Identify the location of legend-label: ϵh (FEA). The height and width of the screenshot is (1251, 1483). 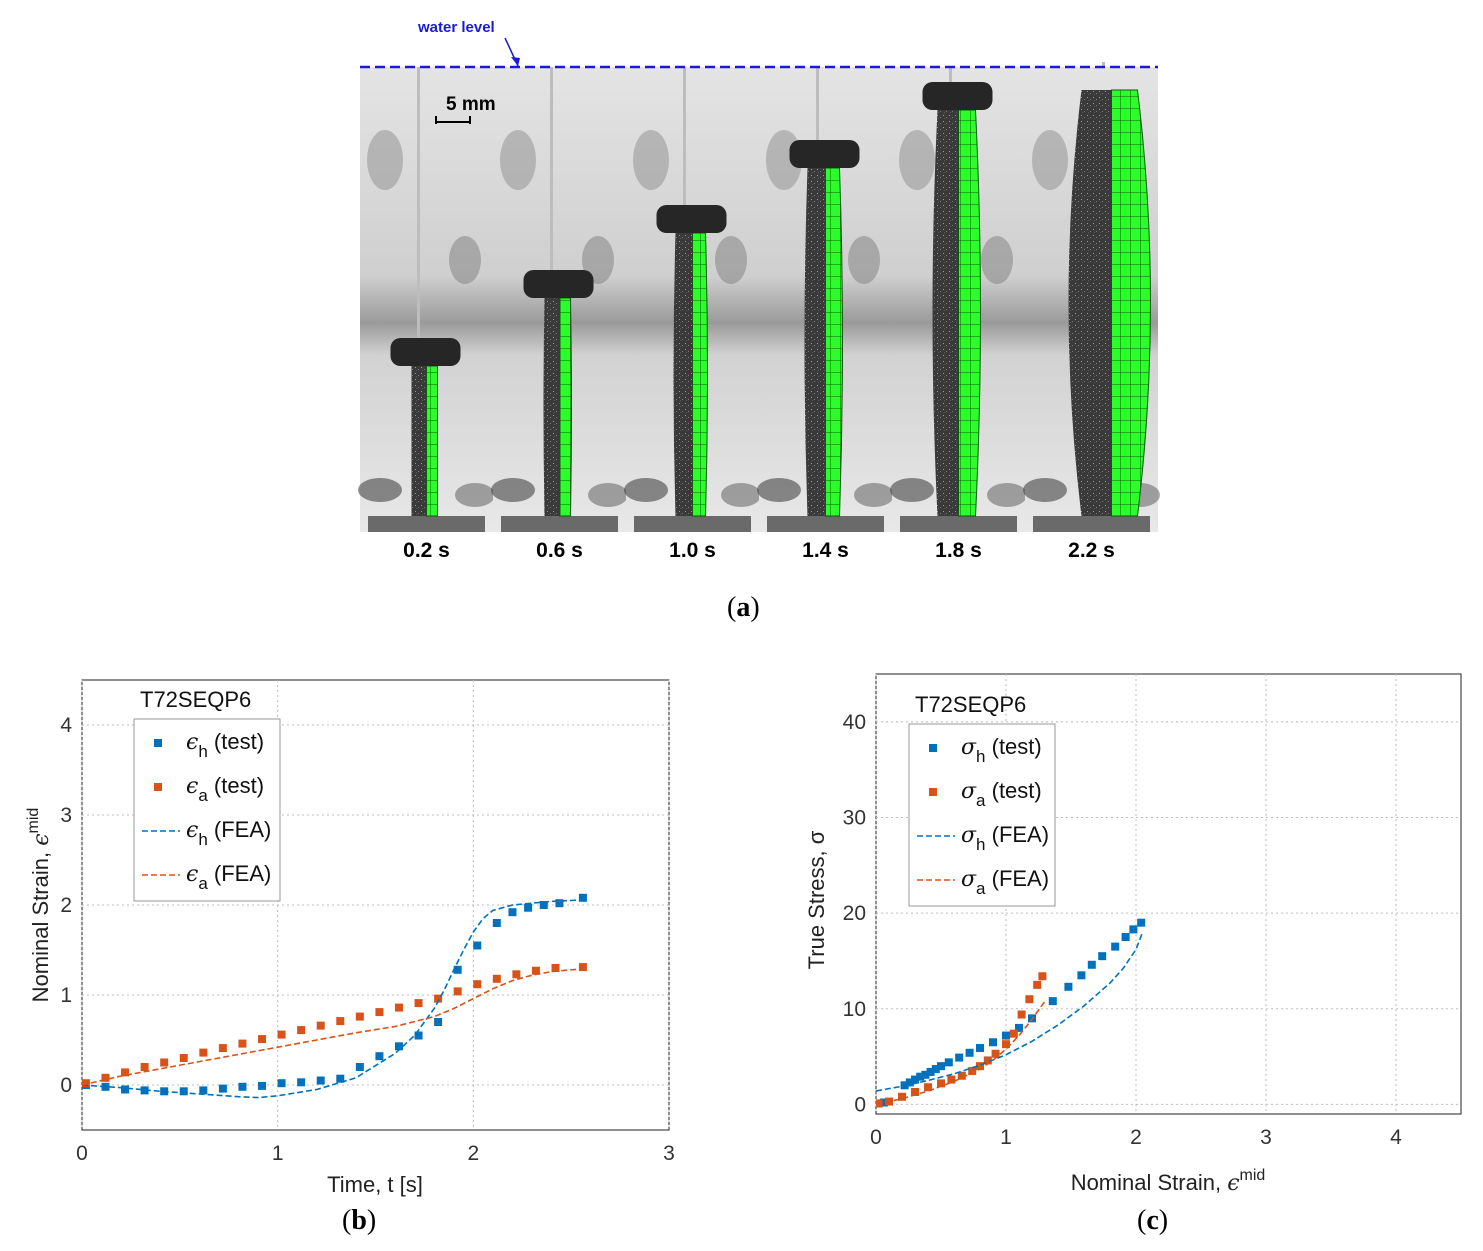
(228, 833).